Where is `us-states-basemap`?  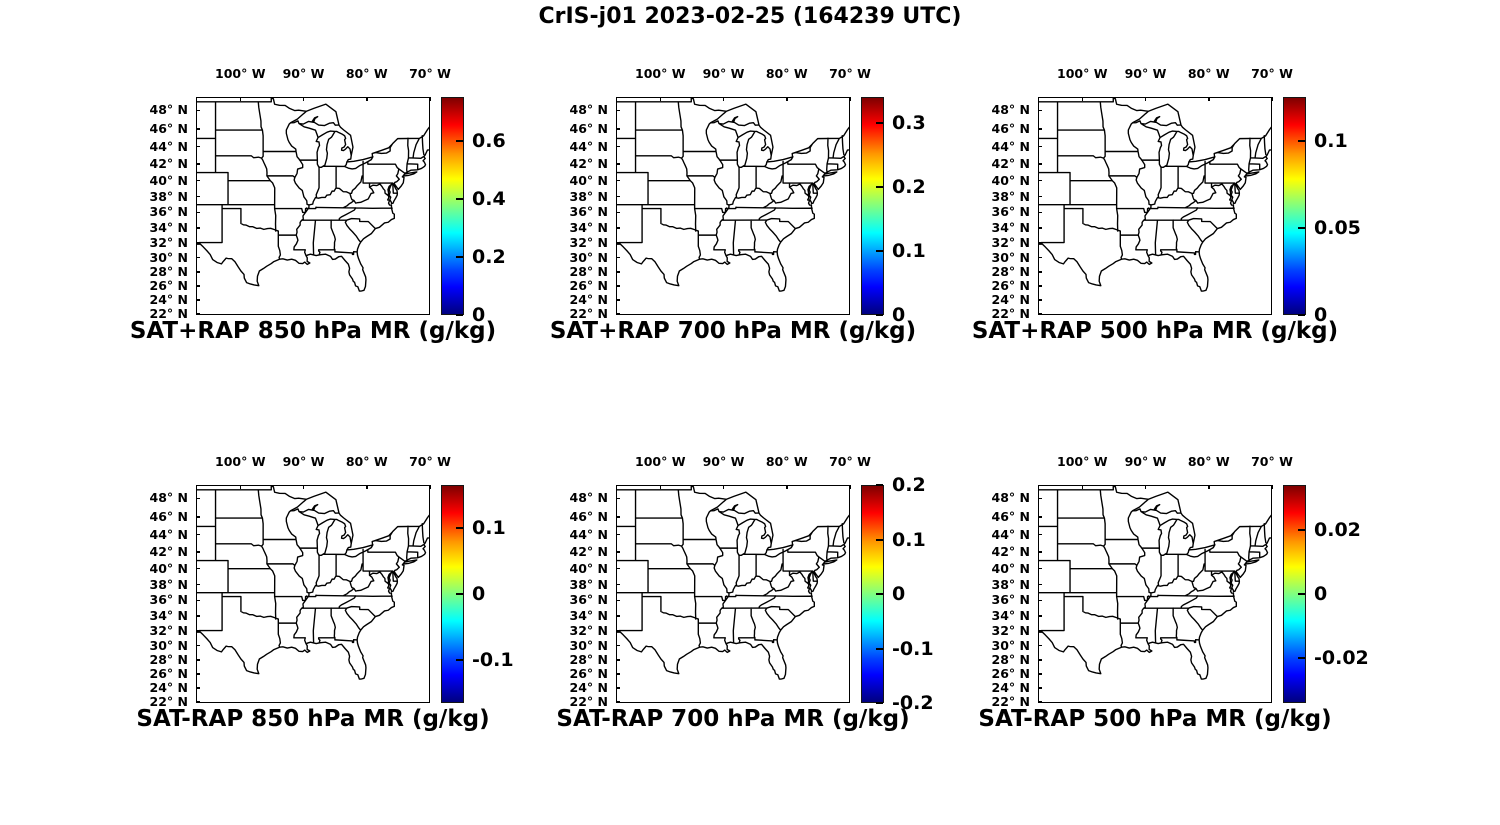
us-states-basemap is located at coordinates (1155, 195).